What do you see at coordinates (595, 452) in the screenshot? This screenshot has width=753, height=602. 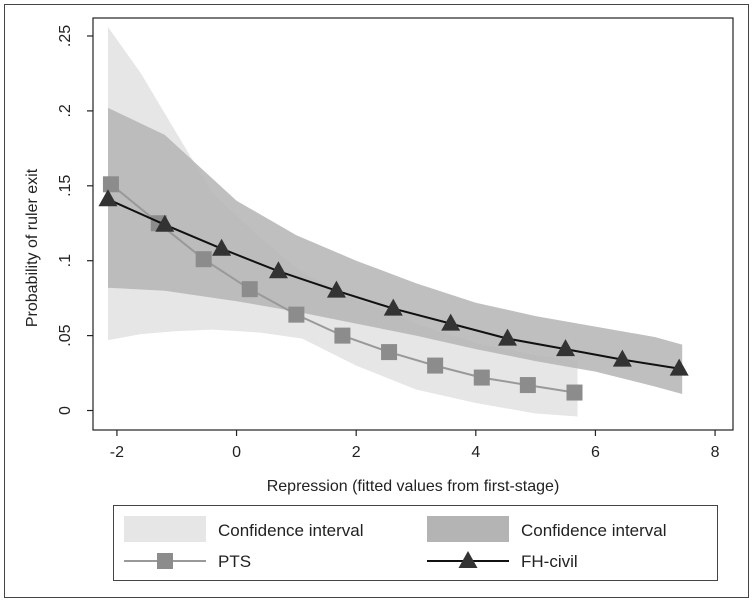 I see `x-tick-label: 6` at bounding box center [595, 452].